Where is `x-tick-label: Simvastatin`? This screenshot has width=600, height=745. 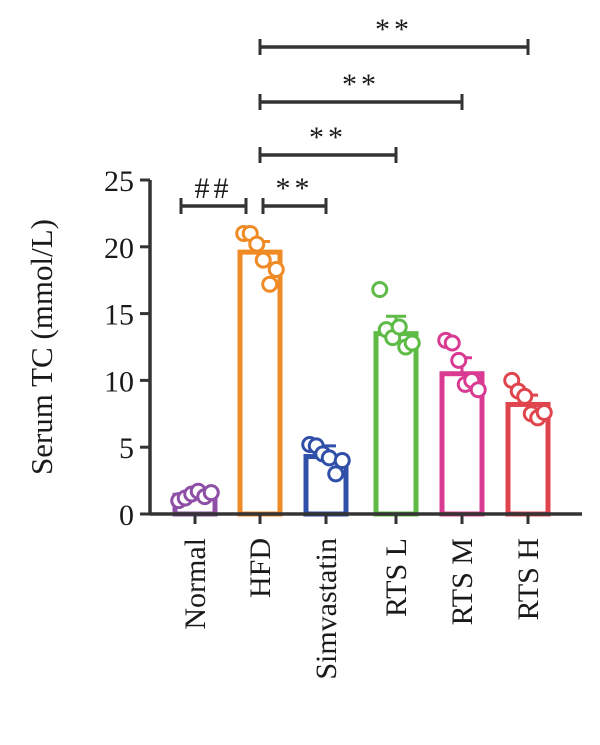
x-tick-label: Simvastatin is located at coordinates (326, 609).